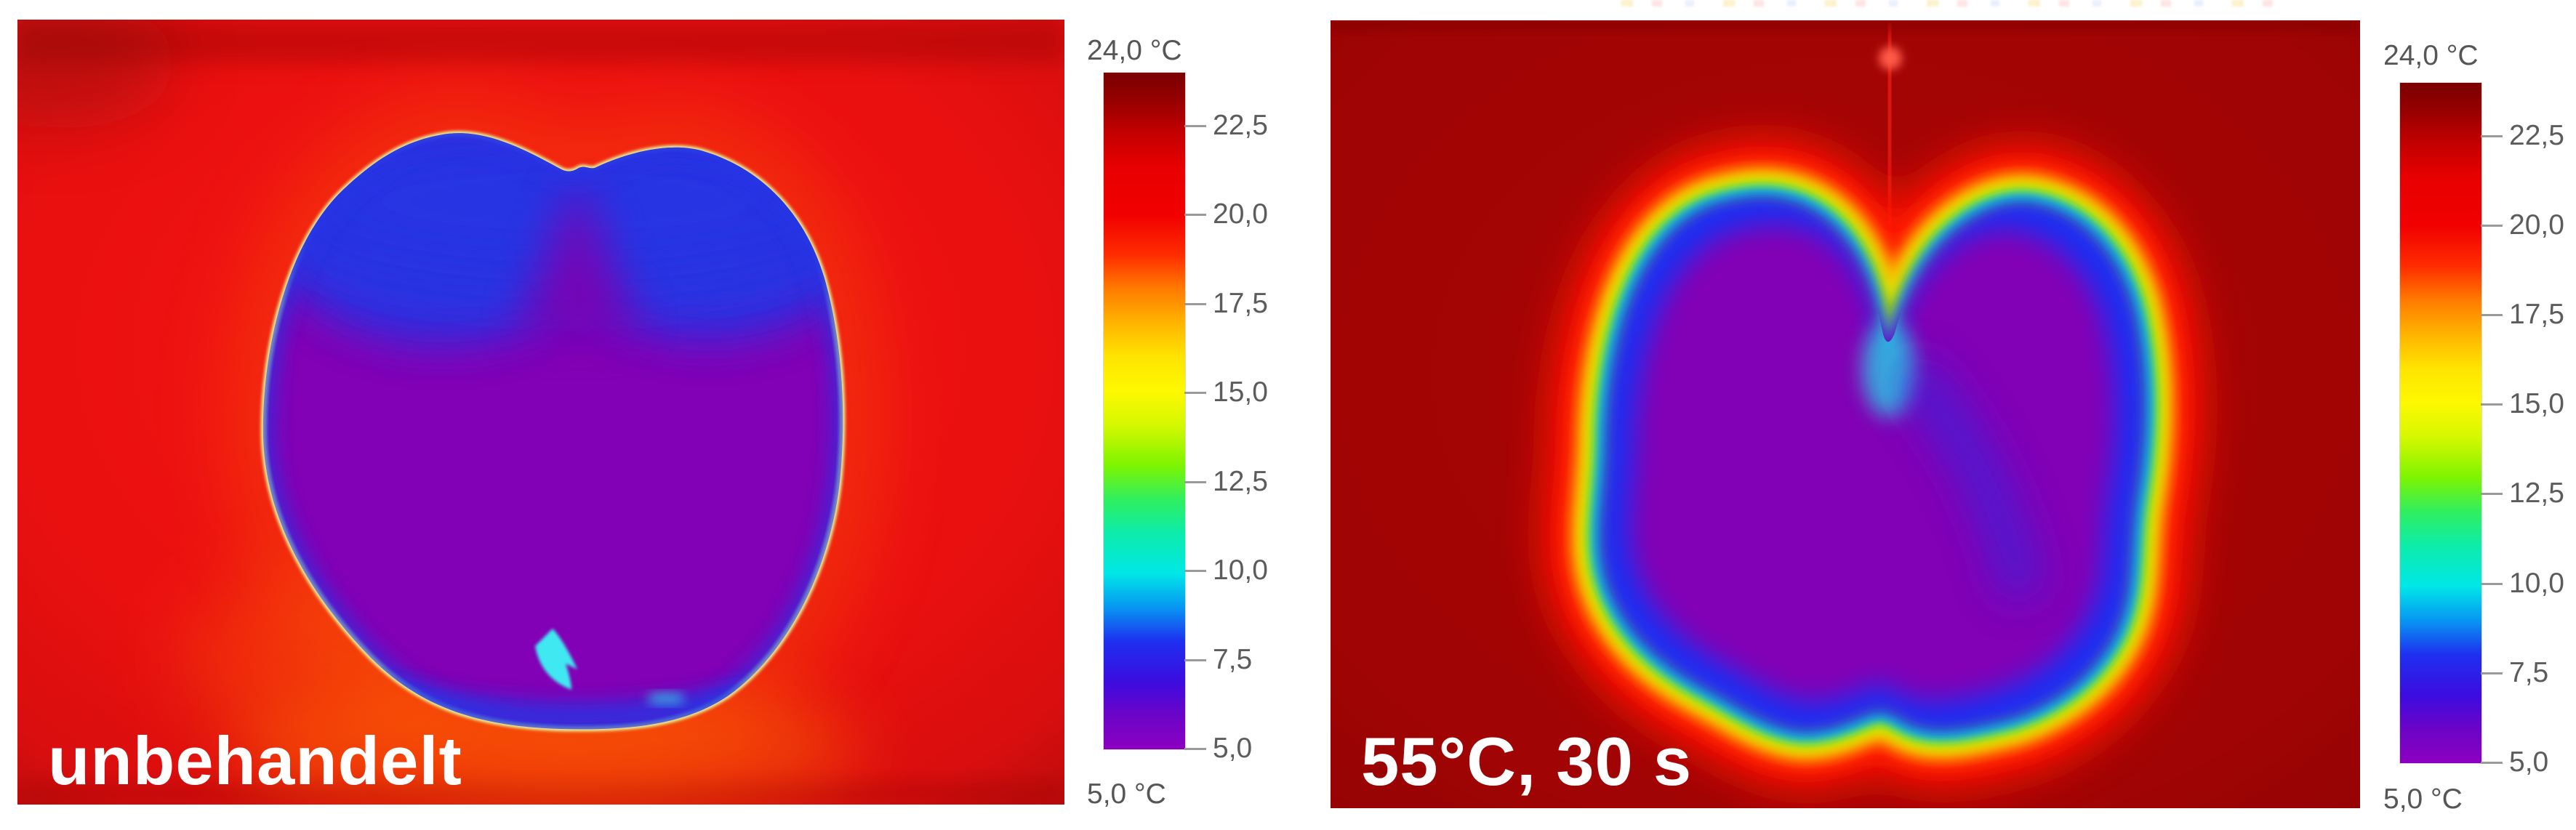  What do you see at coordinates (1126, 794) in the screenshot?
I see `colorbar-left-min-label: 5,0 °C` at bounding box center [1126, 794].